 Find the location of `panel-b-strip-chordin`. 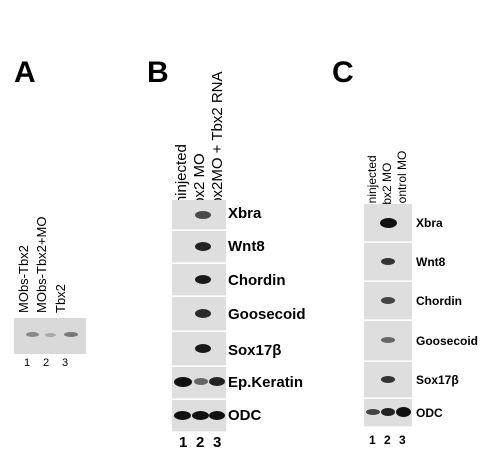

panel-b-strip-chordin is located at coordinates (199, 280).